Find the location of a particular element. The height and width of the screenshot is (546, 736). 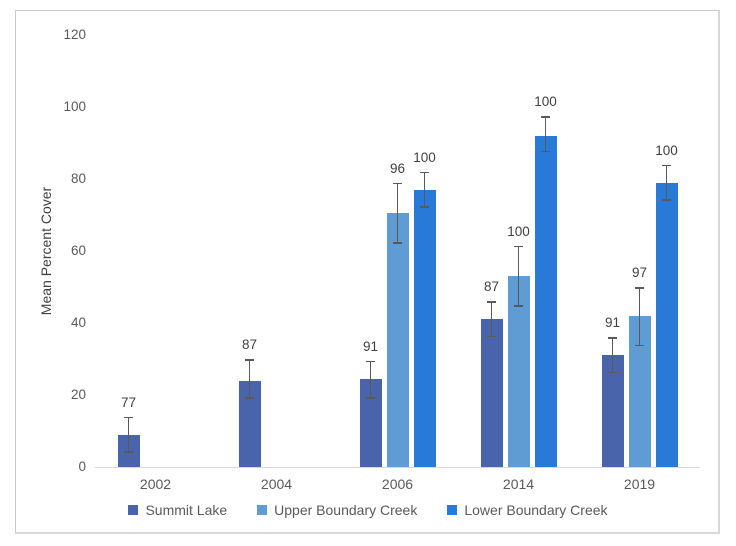

data-label-upper-boundary-creek-2014: 100 is located at coordinates (518, 231).